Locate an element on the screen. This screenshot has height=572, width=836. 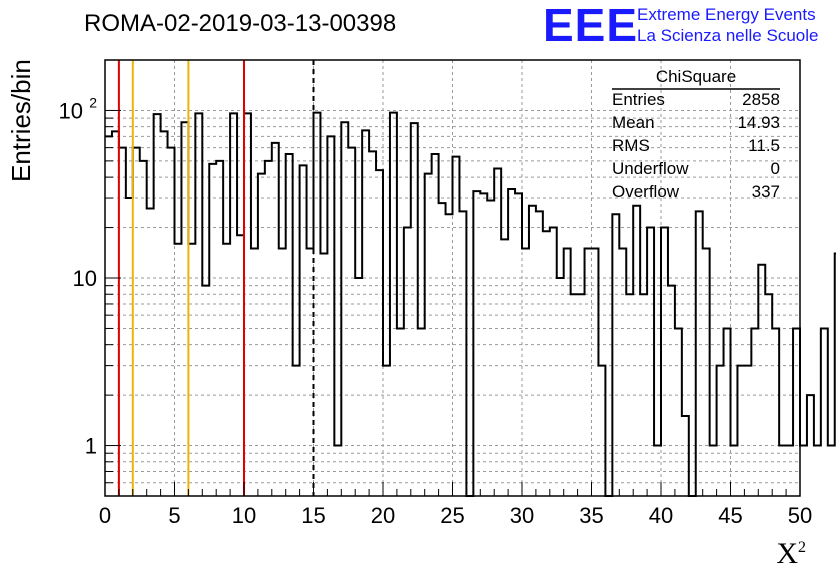
stats-row: Underflow 0 is located at coordinates (696, 168).